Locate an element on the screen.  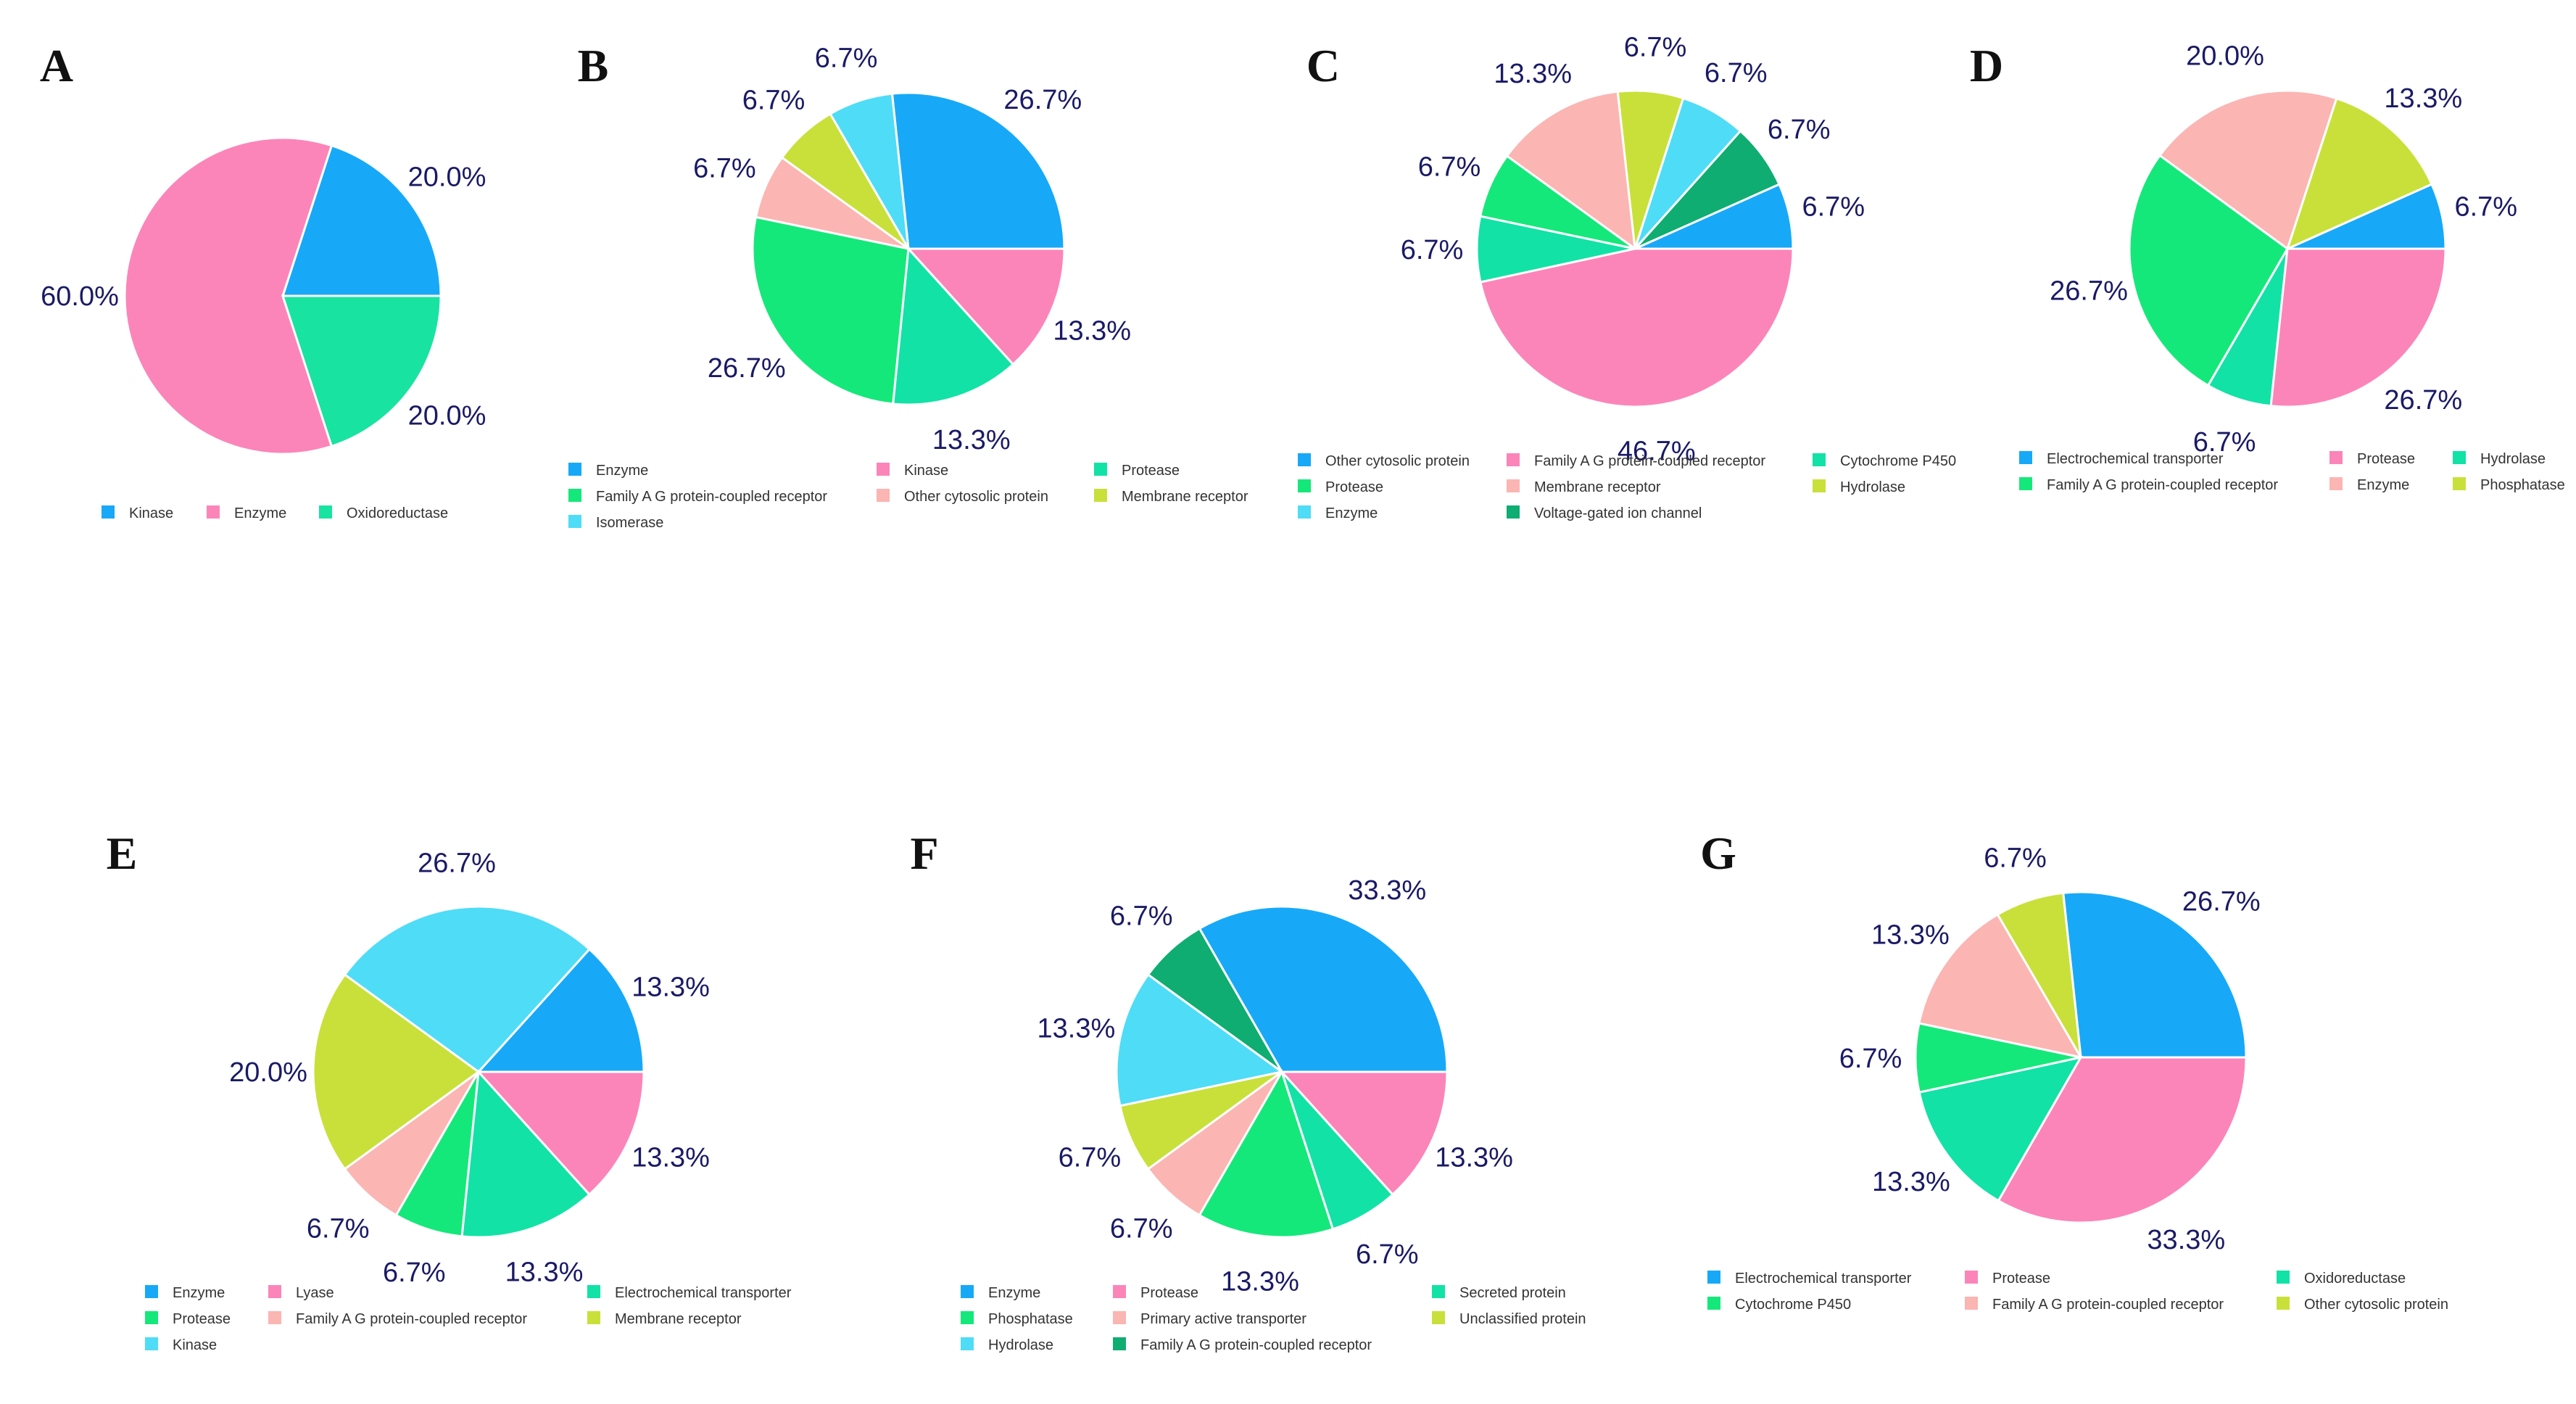
legend-item-lyase: Lyase is located at coordinates (301, 1293).